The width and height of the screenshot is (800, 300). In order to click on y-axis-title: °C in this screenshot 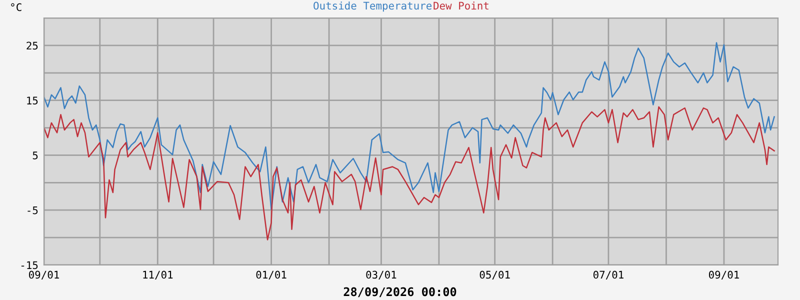, I will do `click(16, 7)`.